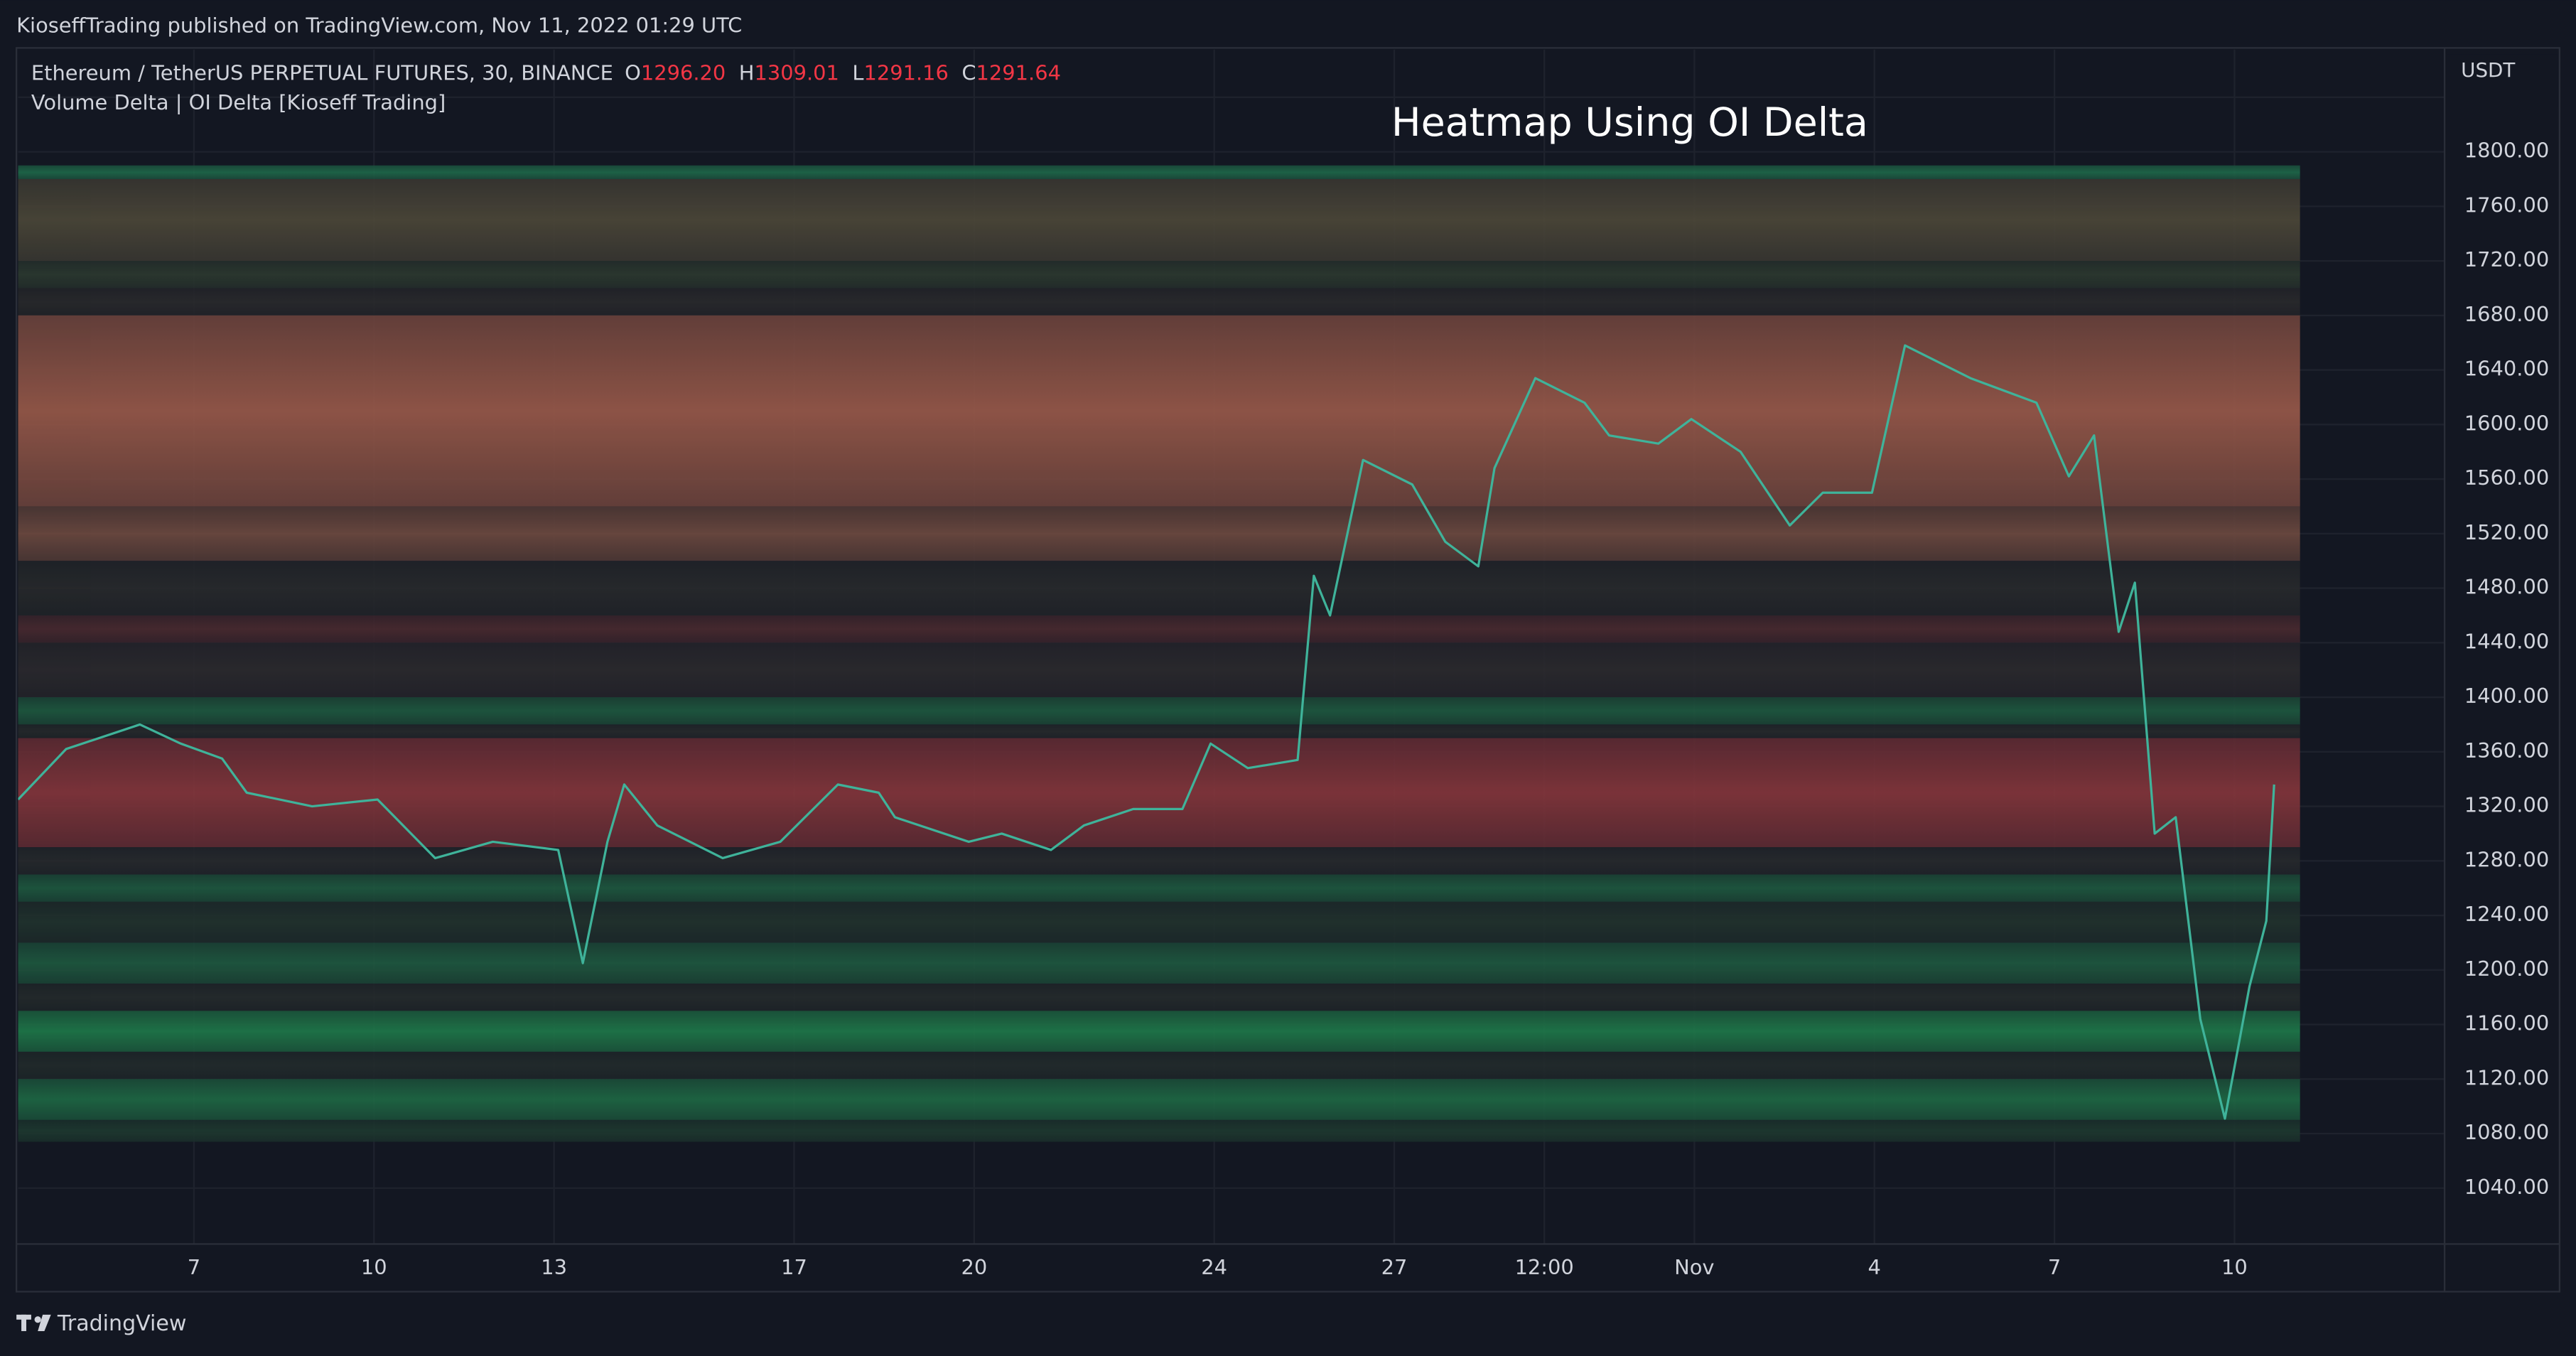 The height and width of the screenshot is (1356, 2576). What do you see at coordinates (1018, 72) in the screenshot?
I see `ohlc-value: 1291.64` at bounding box center [1018, 72].